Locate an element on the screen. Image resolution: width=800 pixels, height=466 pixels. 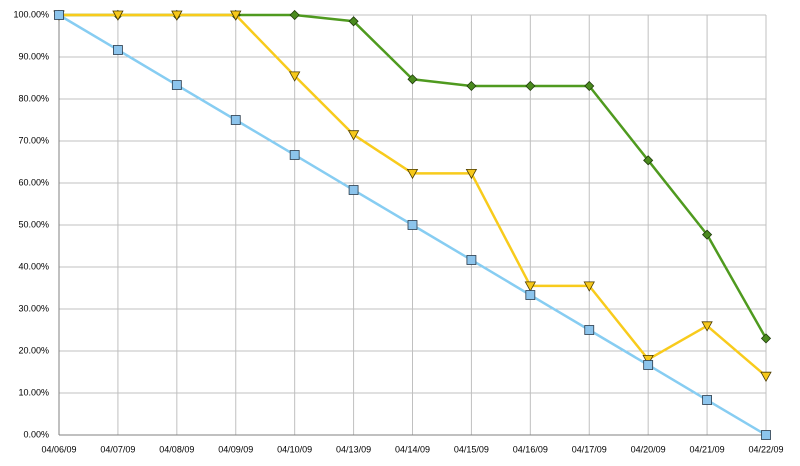
y-tick-label: 60.00% is located at coordinates (33, 182).